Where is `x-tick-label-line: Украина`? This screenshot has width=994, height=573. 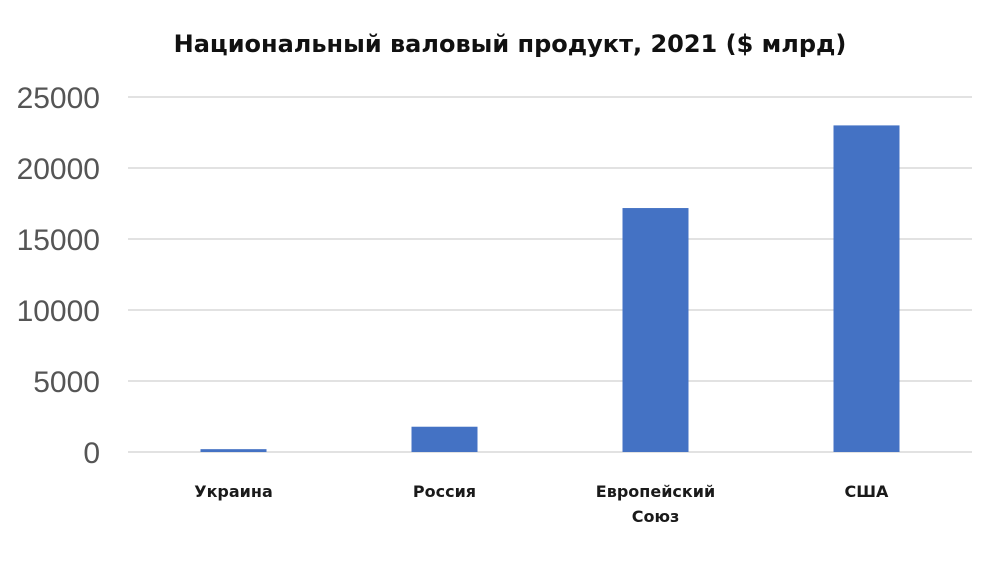 x-tick-label-line: Украина is located at coordinates (233, 491).